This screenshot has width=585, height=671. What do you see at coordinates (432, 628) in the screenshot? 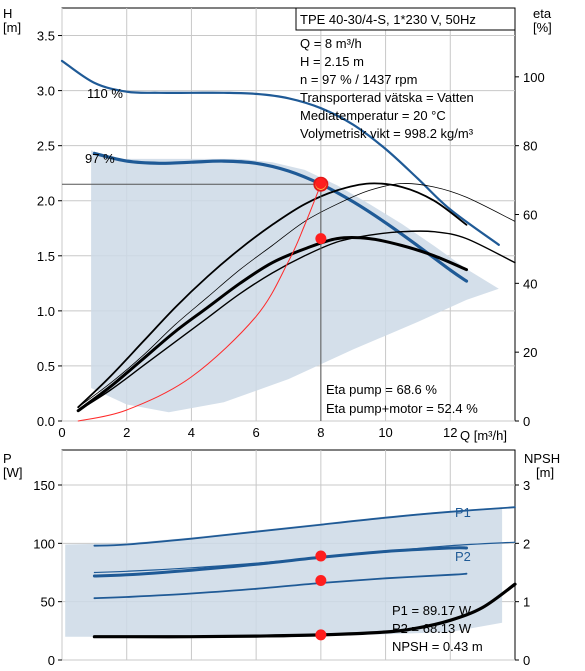
I see `p2-value-label: P2 = 68.13 W` at bounding box center [432, 628].